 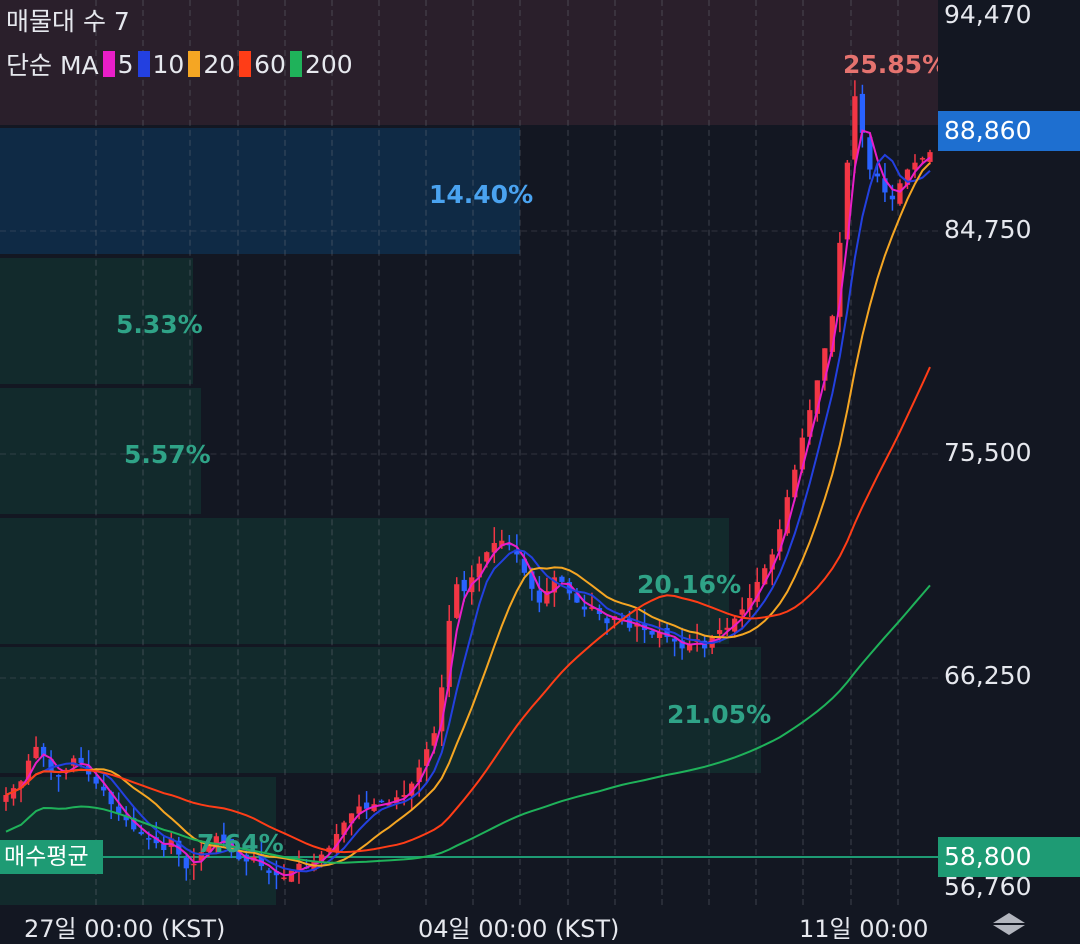 I want to click on ma-legend: 단순 MA 5 10 20 60 200, so click(x=179, y=64).